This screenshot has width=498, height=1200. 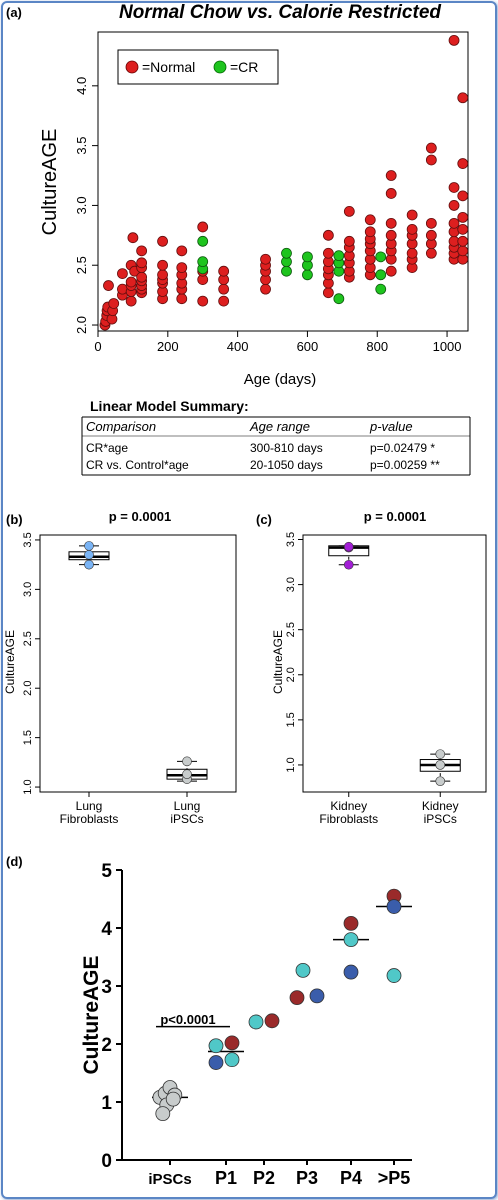 I want to click on legend-cr-label: =CR, so click(x=244, y=67).